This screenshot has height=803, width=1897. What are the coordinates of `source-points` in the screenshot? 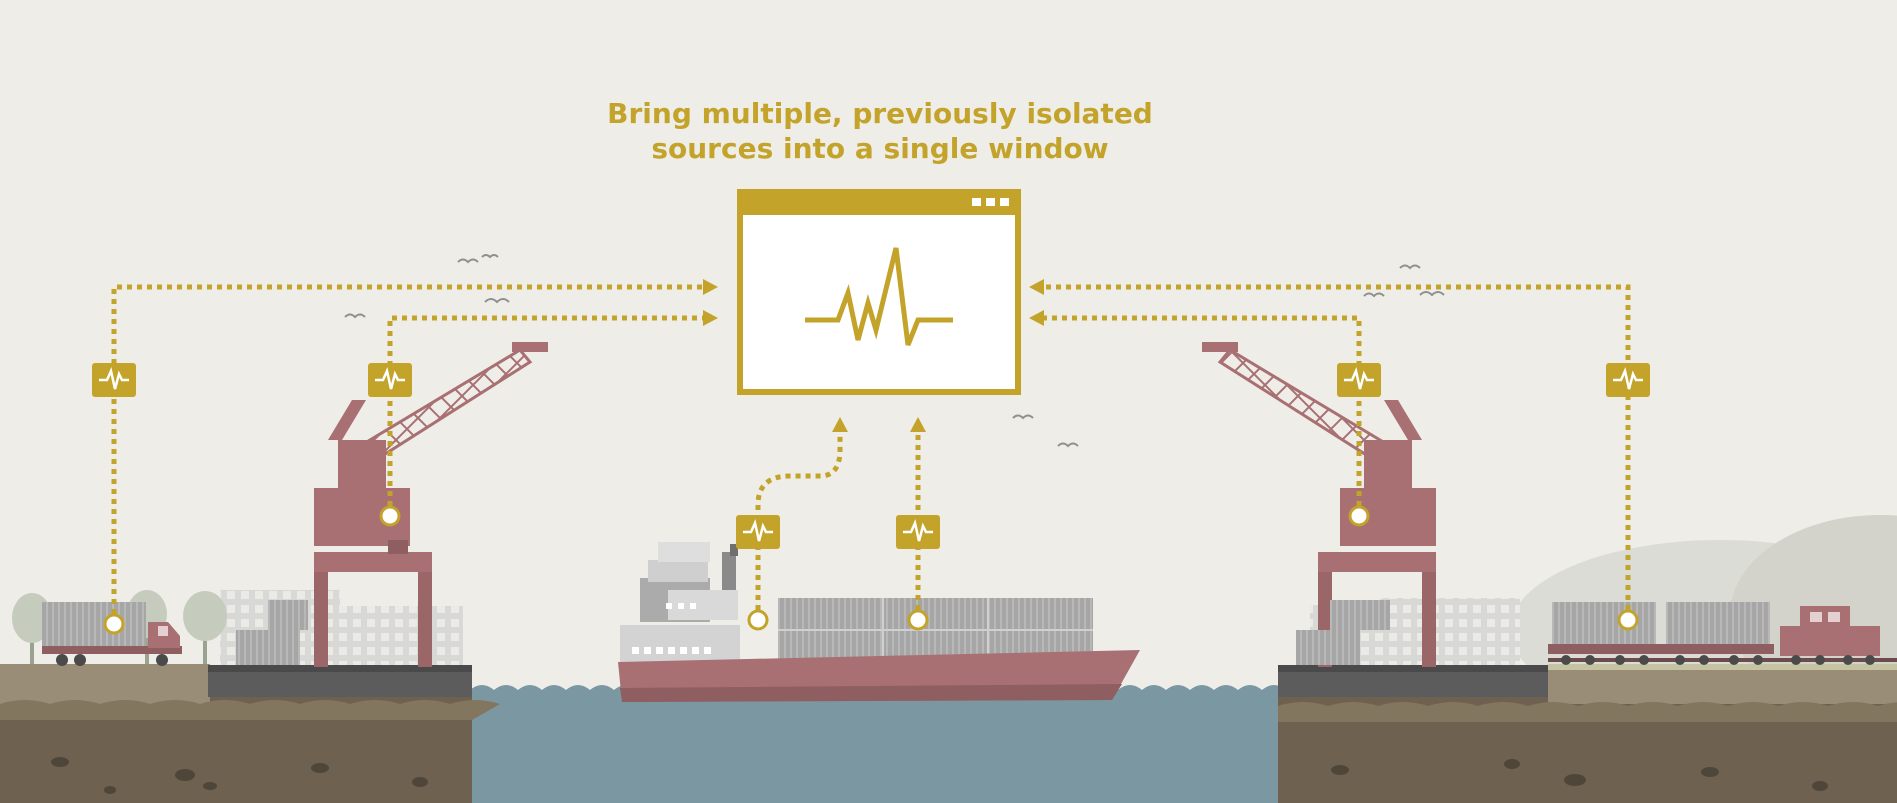 It's located at (871, 570).